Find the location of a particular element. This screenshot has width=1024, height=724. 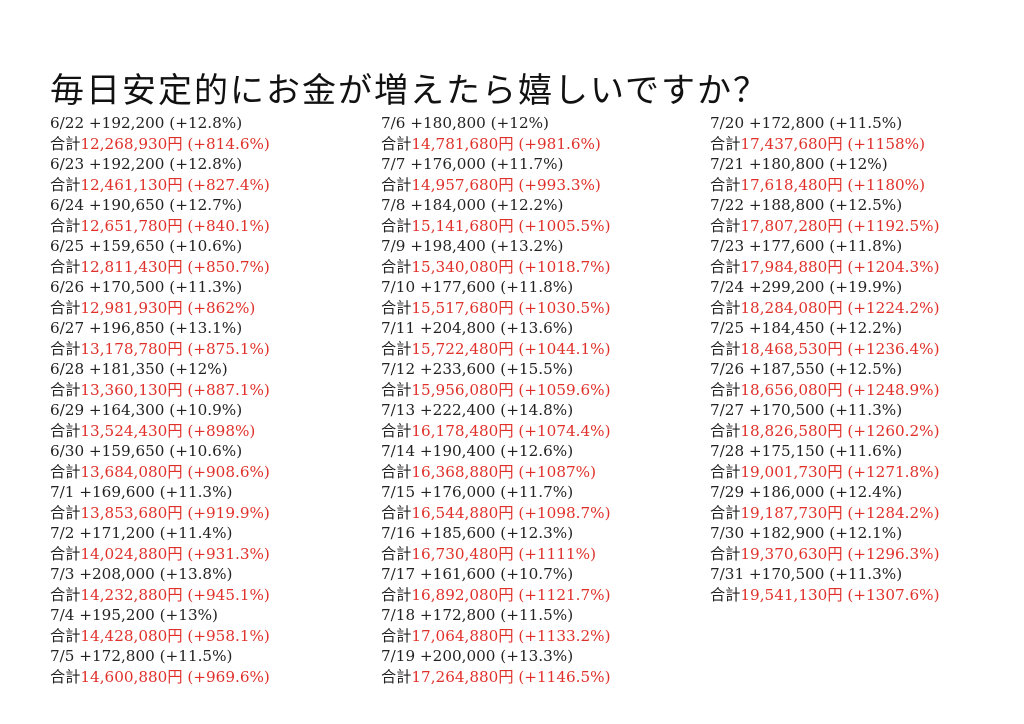

daily-gain-line: 7/23 +177,600 (+11.8%) is located at coordinates (806, 246).